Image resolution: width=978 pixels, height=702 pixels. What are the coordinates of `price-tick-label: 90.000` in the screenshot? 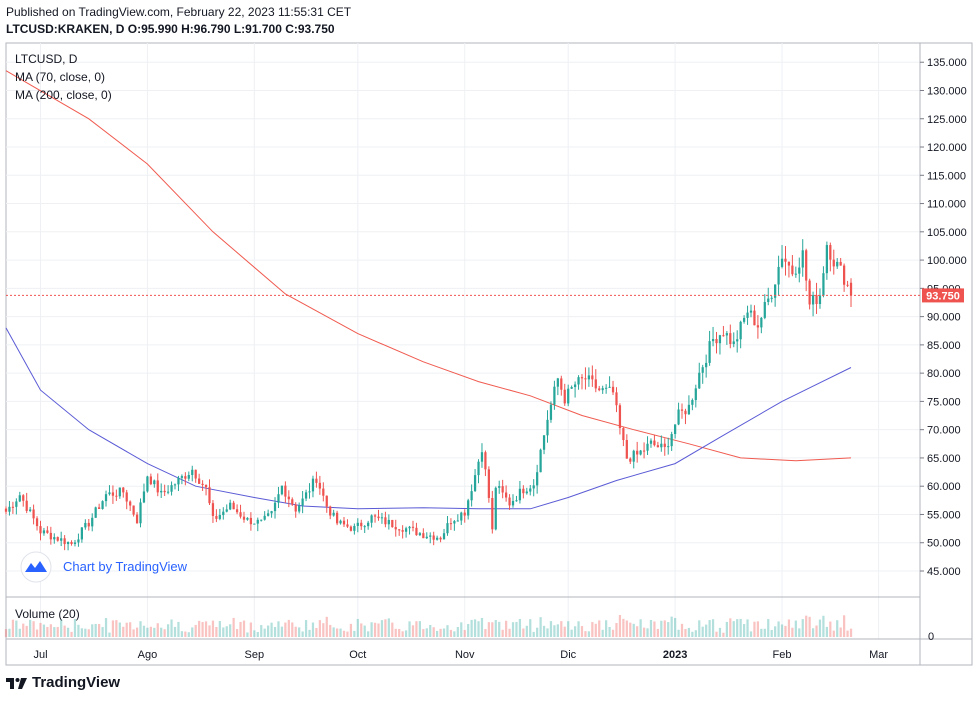 It's located at (944, 318).